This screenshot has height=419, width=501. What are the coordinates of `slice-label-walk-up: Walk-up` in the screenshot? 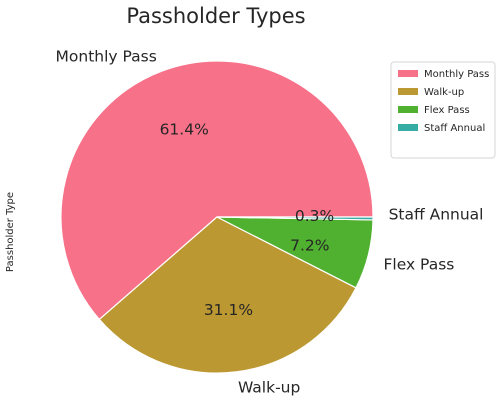 It's located at (269, 387).